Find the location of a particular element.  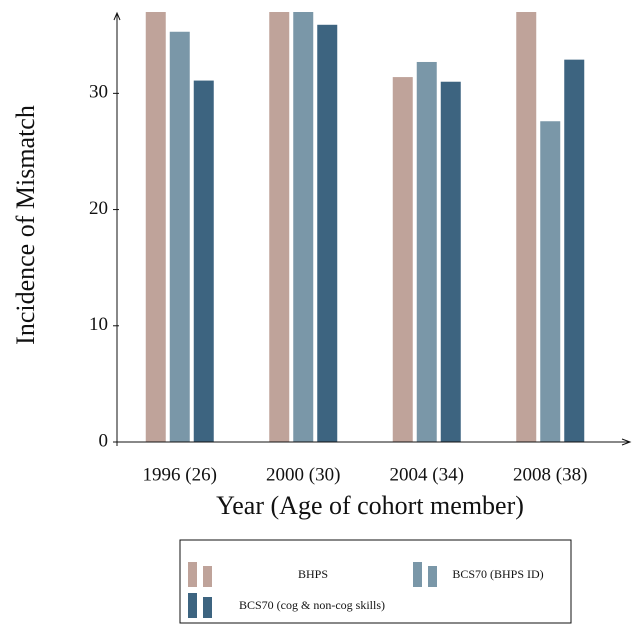

legend-label: BHPS is located at coordinates (313, 574).